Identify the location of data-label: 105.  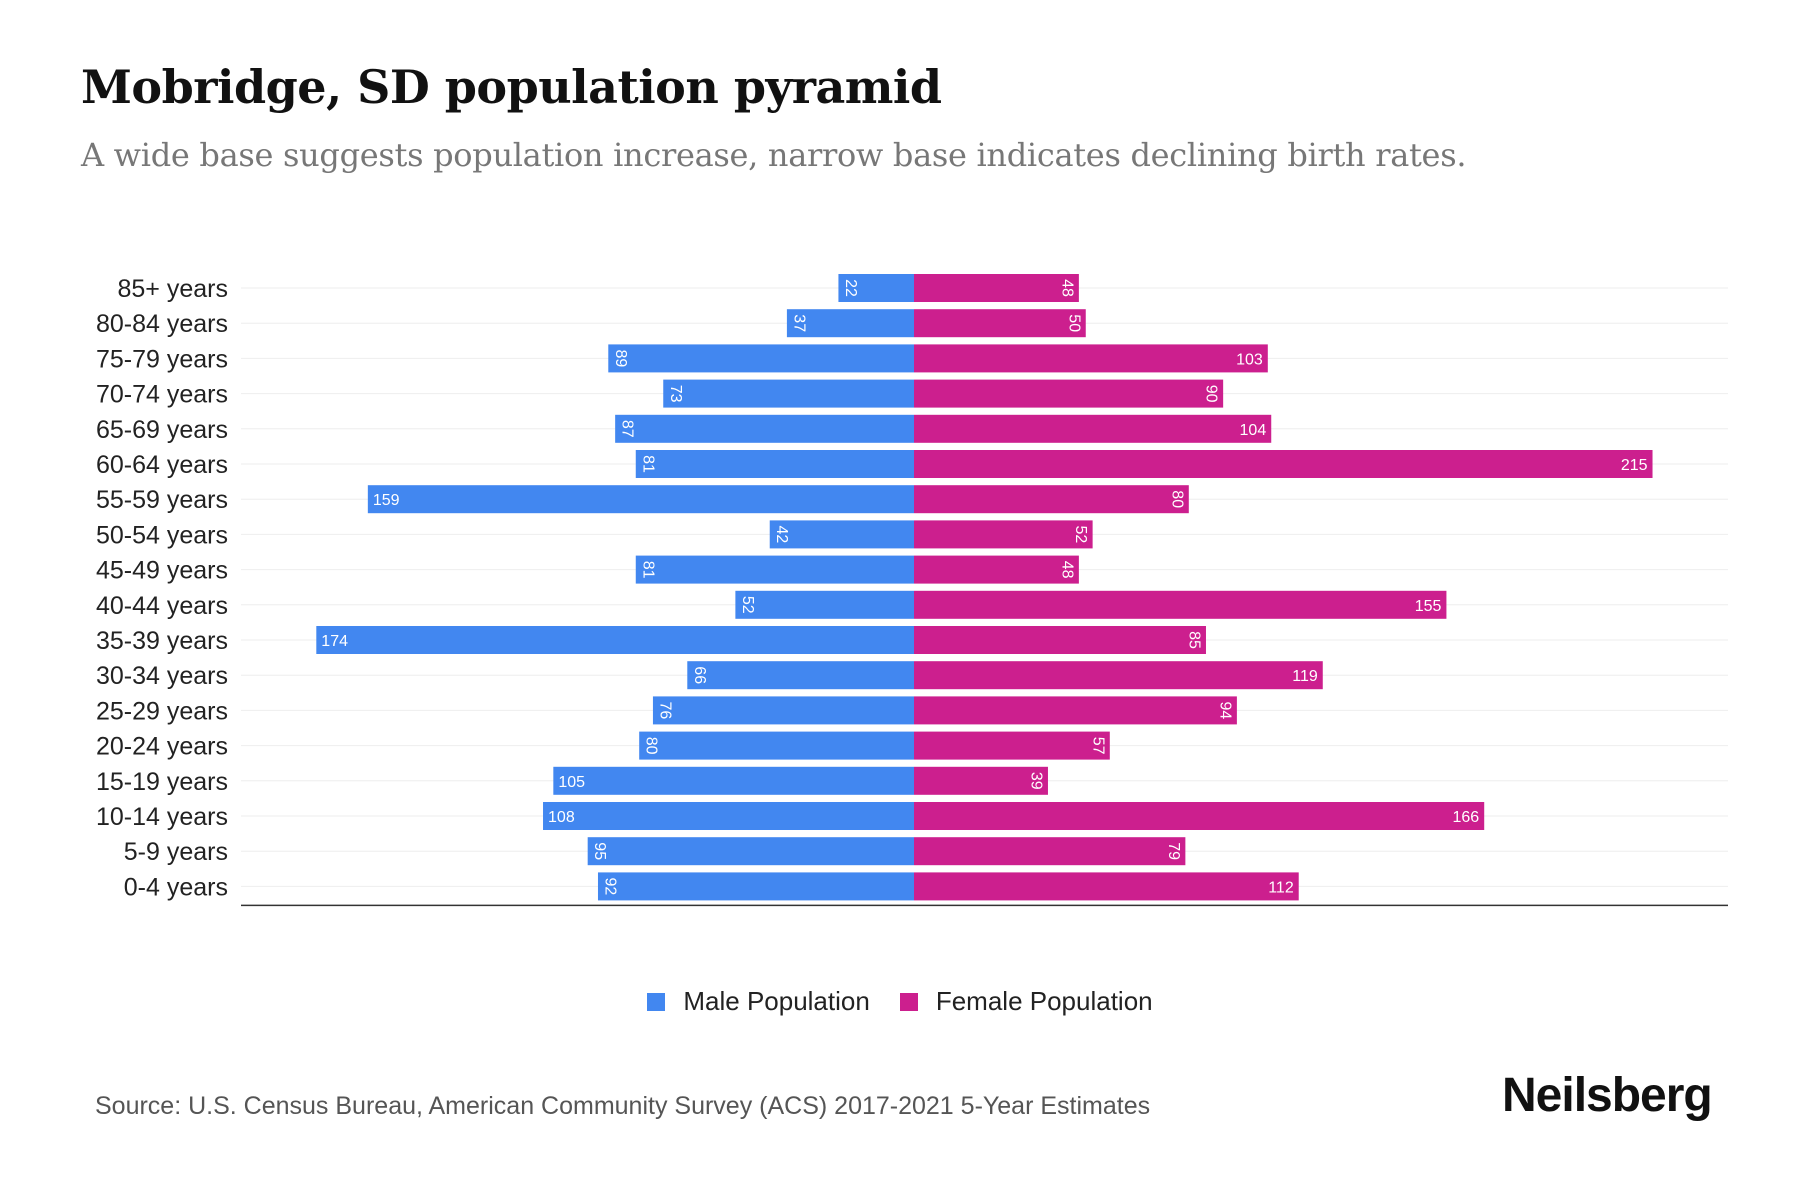
(571, 782).